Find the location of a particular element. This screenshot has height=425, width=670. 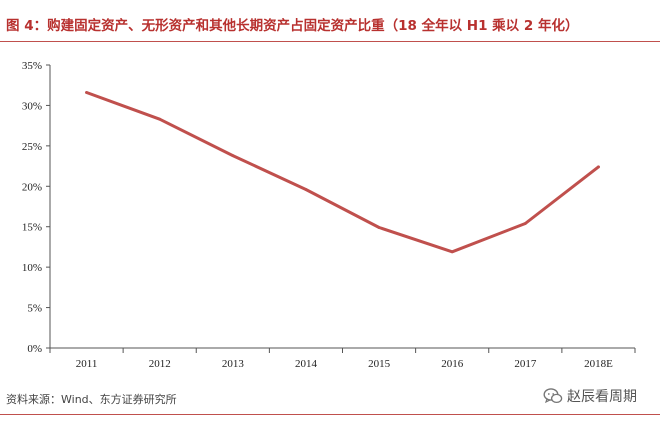

x-tick-label: 2015 is located at coordinates (379, 364).